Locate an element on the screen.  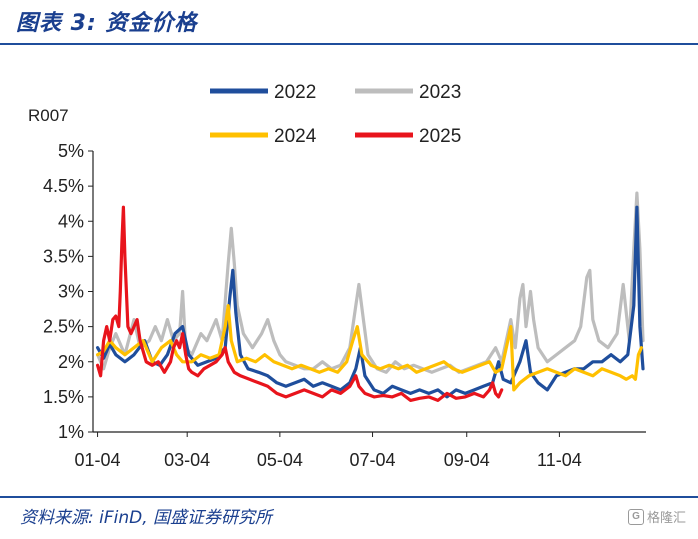
source-note: 资料来源: iFinD, 国盛证券研究所 is located at coordinates (146, 518).